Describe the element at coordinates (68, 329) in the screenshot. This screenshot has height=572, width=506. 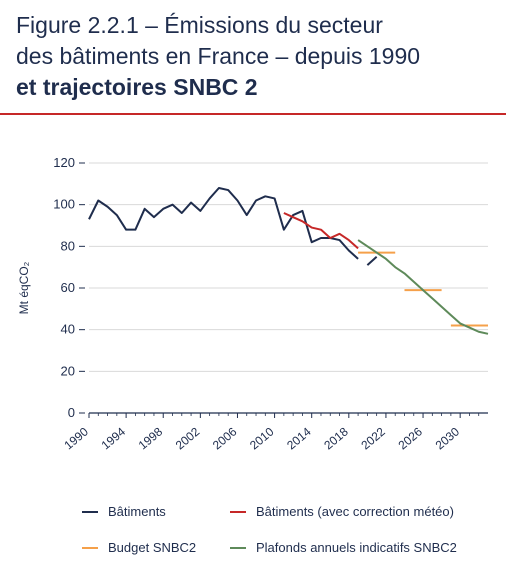
I see `y-tick-label: 40` at that location.